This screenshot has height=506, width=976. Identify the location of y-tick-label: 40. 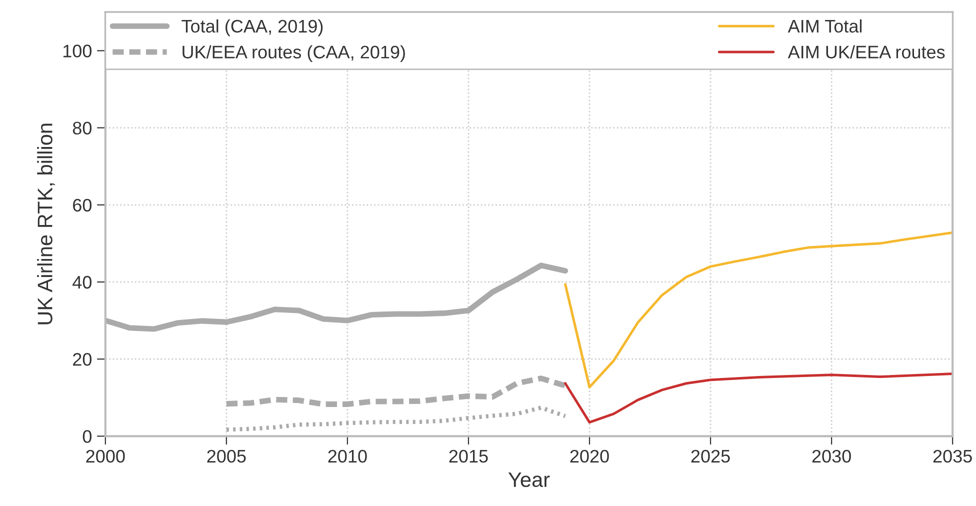
(82, 282).